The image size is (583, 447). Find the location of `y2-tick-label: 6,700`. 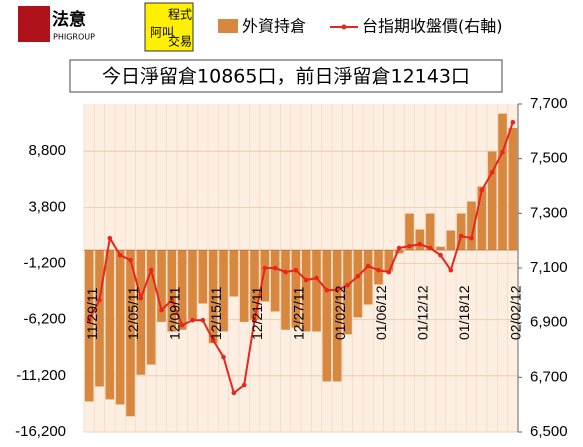

y2-tick-label: 6,700 is located at coordinates (549, 376).